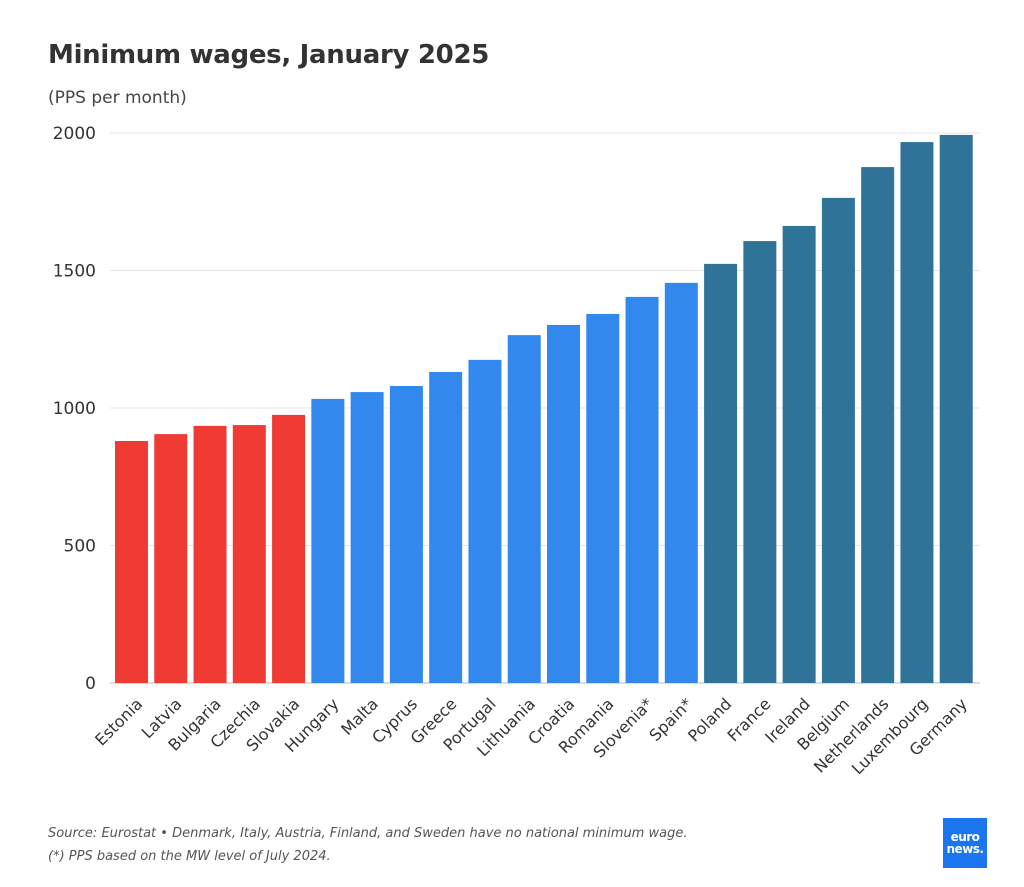 The width and height of the screenshot is (1024, 887). I want to click on bar-belgium, so click(838, 440).